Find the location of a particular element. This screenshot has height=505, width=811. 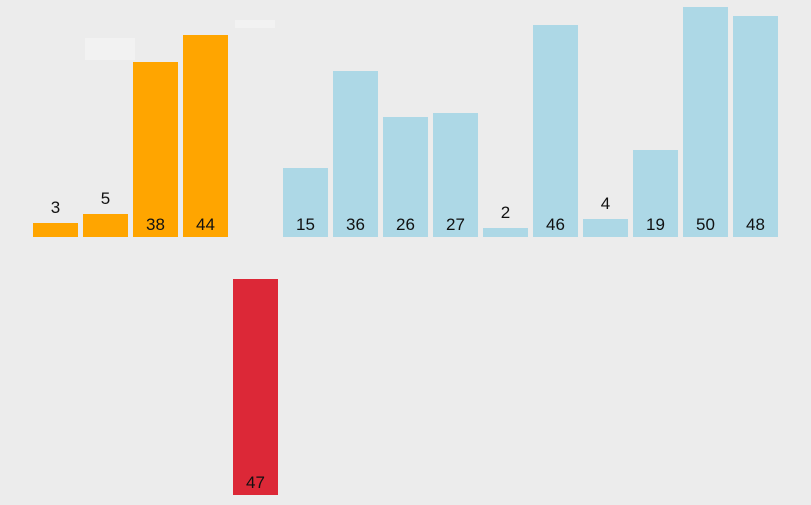

bar-value-label: 2 is located at coordinates (505, 212).